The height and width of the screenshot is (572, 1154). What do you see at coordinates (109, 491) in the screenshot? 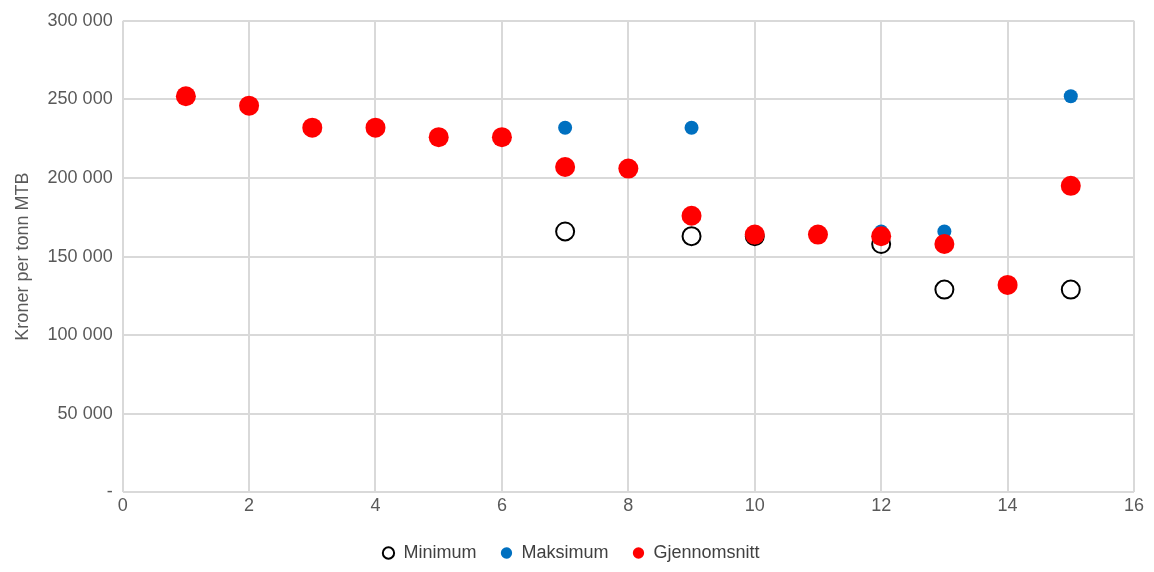
I see `y-tick-label: -` at bounding box center [109, 491].